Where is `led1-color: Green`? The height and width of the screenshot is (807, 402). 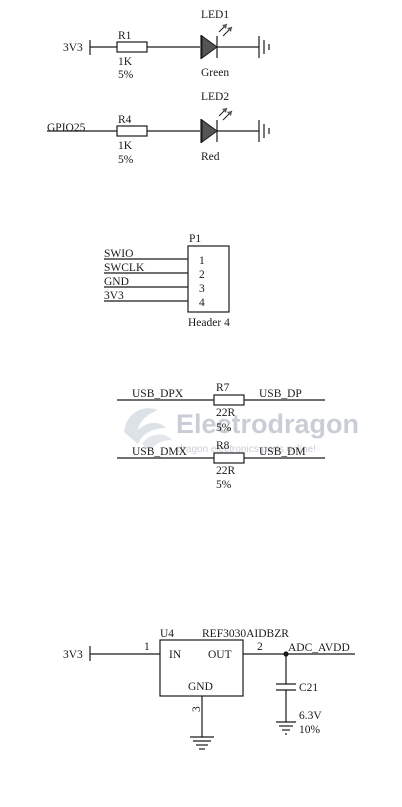
led1-color: Green is located at coordinates (215, 73).